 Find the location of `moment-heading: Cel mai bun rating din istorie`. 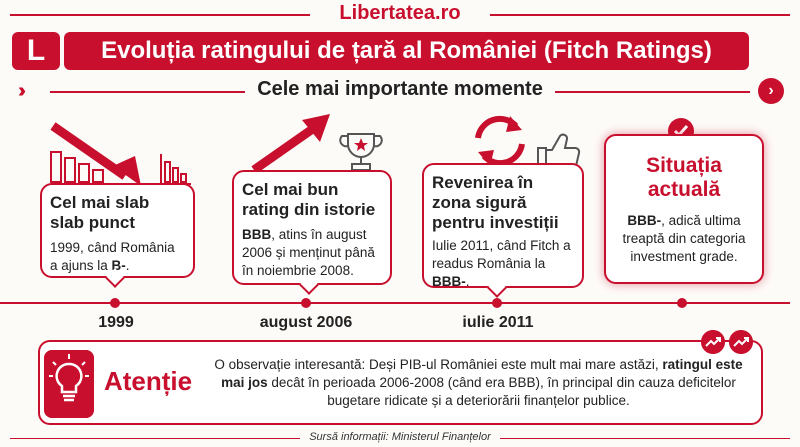

moment-heading: Cel mai bun rating din istorie is located at coordinates (309, 199).